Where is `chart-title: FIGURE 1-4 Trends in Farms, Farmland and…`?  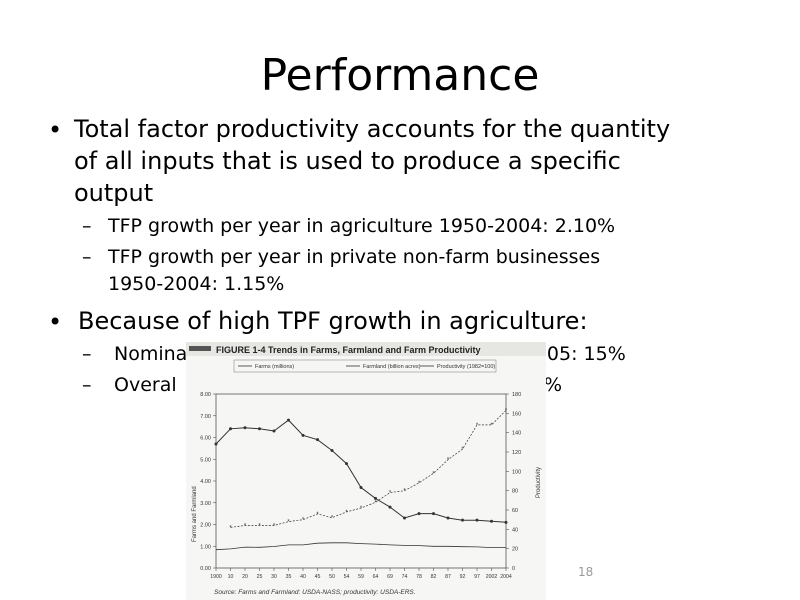 chart-title: FIGURE 1-4 Trends in Farms, Farmland and… is located at coordinates (348, 350).